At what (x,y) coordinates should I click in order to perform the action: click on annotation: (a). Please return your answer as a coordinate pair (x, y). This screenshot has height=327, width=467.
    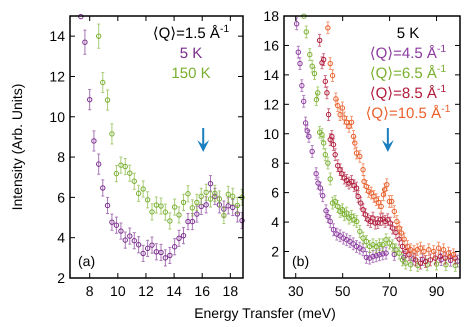
    Looking at the image, I should click on (87, 261).